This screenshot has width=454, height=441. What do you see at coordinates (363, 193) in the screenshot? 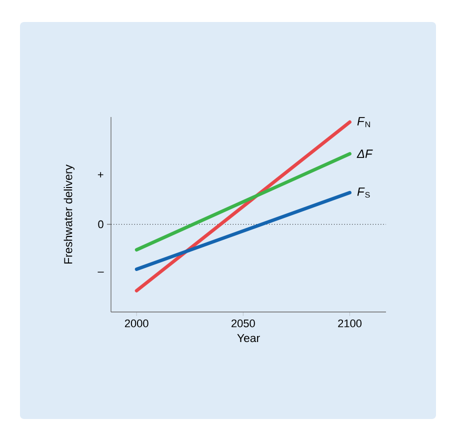
I see `series-label: F$_{S}$` at bounding box center [363, 193].